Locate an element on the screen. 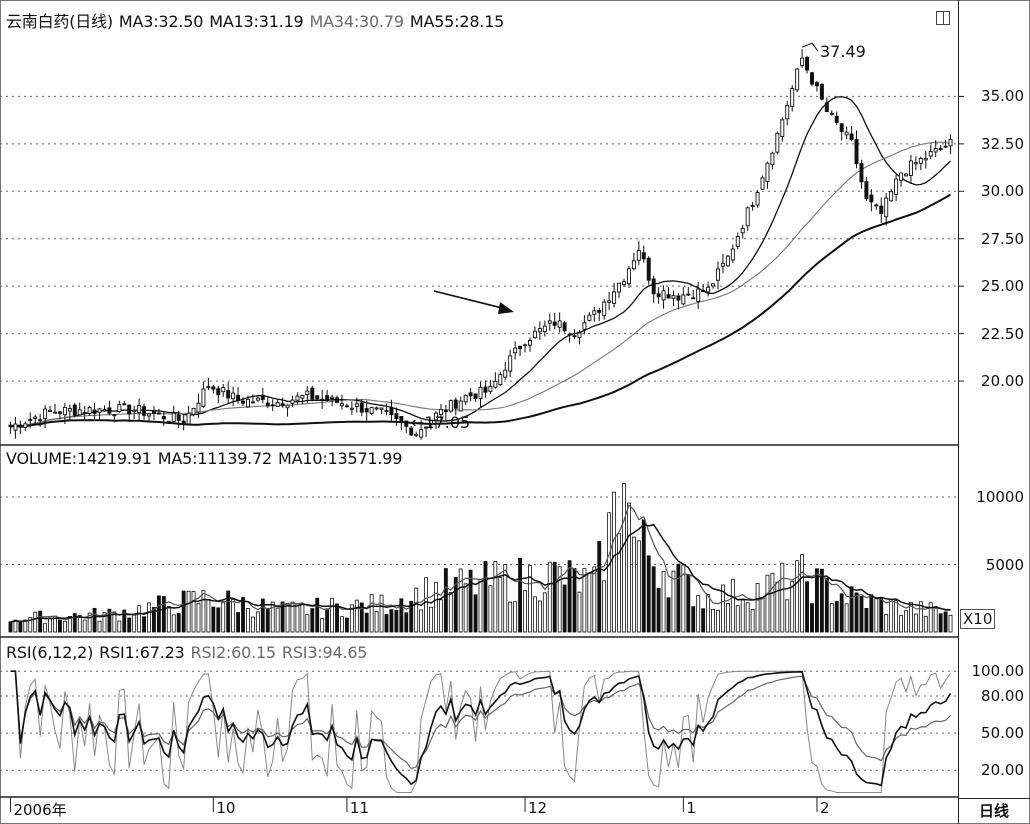 The image size is (1030, 824). volume-moving-averages is located at coordinates (480, 563).